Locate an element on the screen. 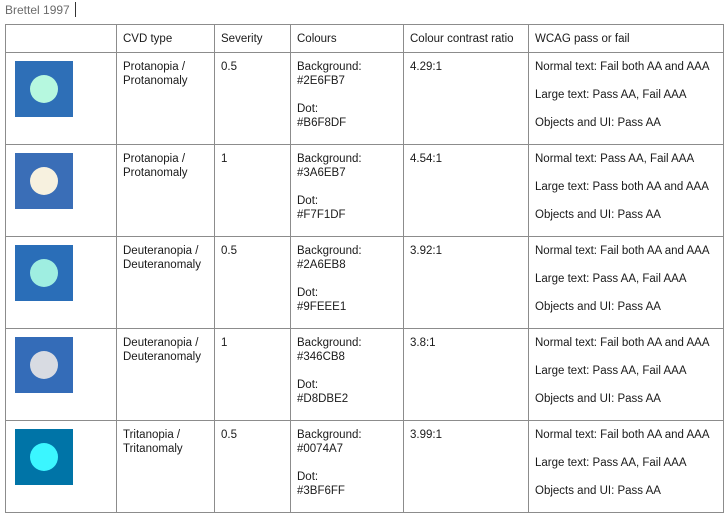 The image size is (726, 513). colours-cell: Background: #3A6EB7 Dot: #F7F1DF is located at coordinates (347, 190).